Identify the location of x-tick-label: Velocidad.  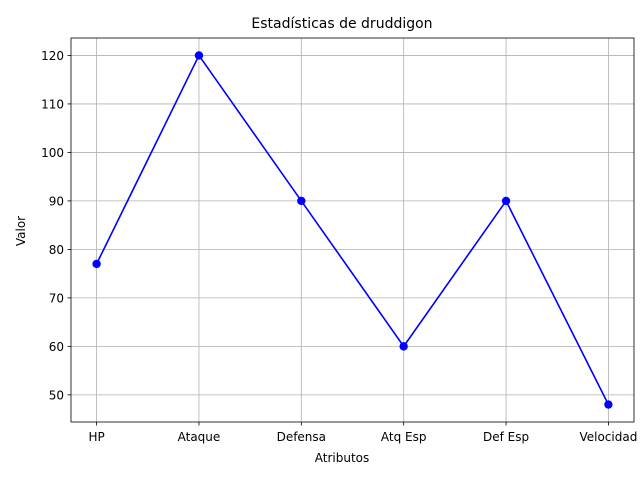
(608, 437).